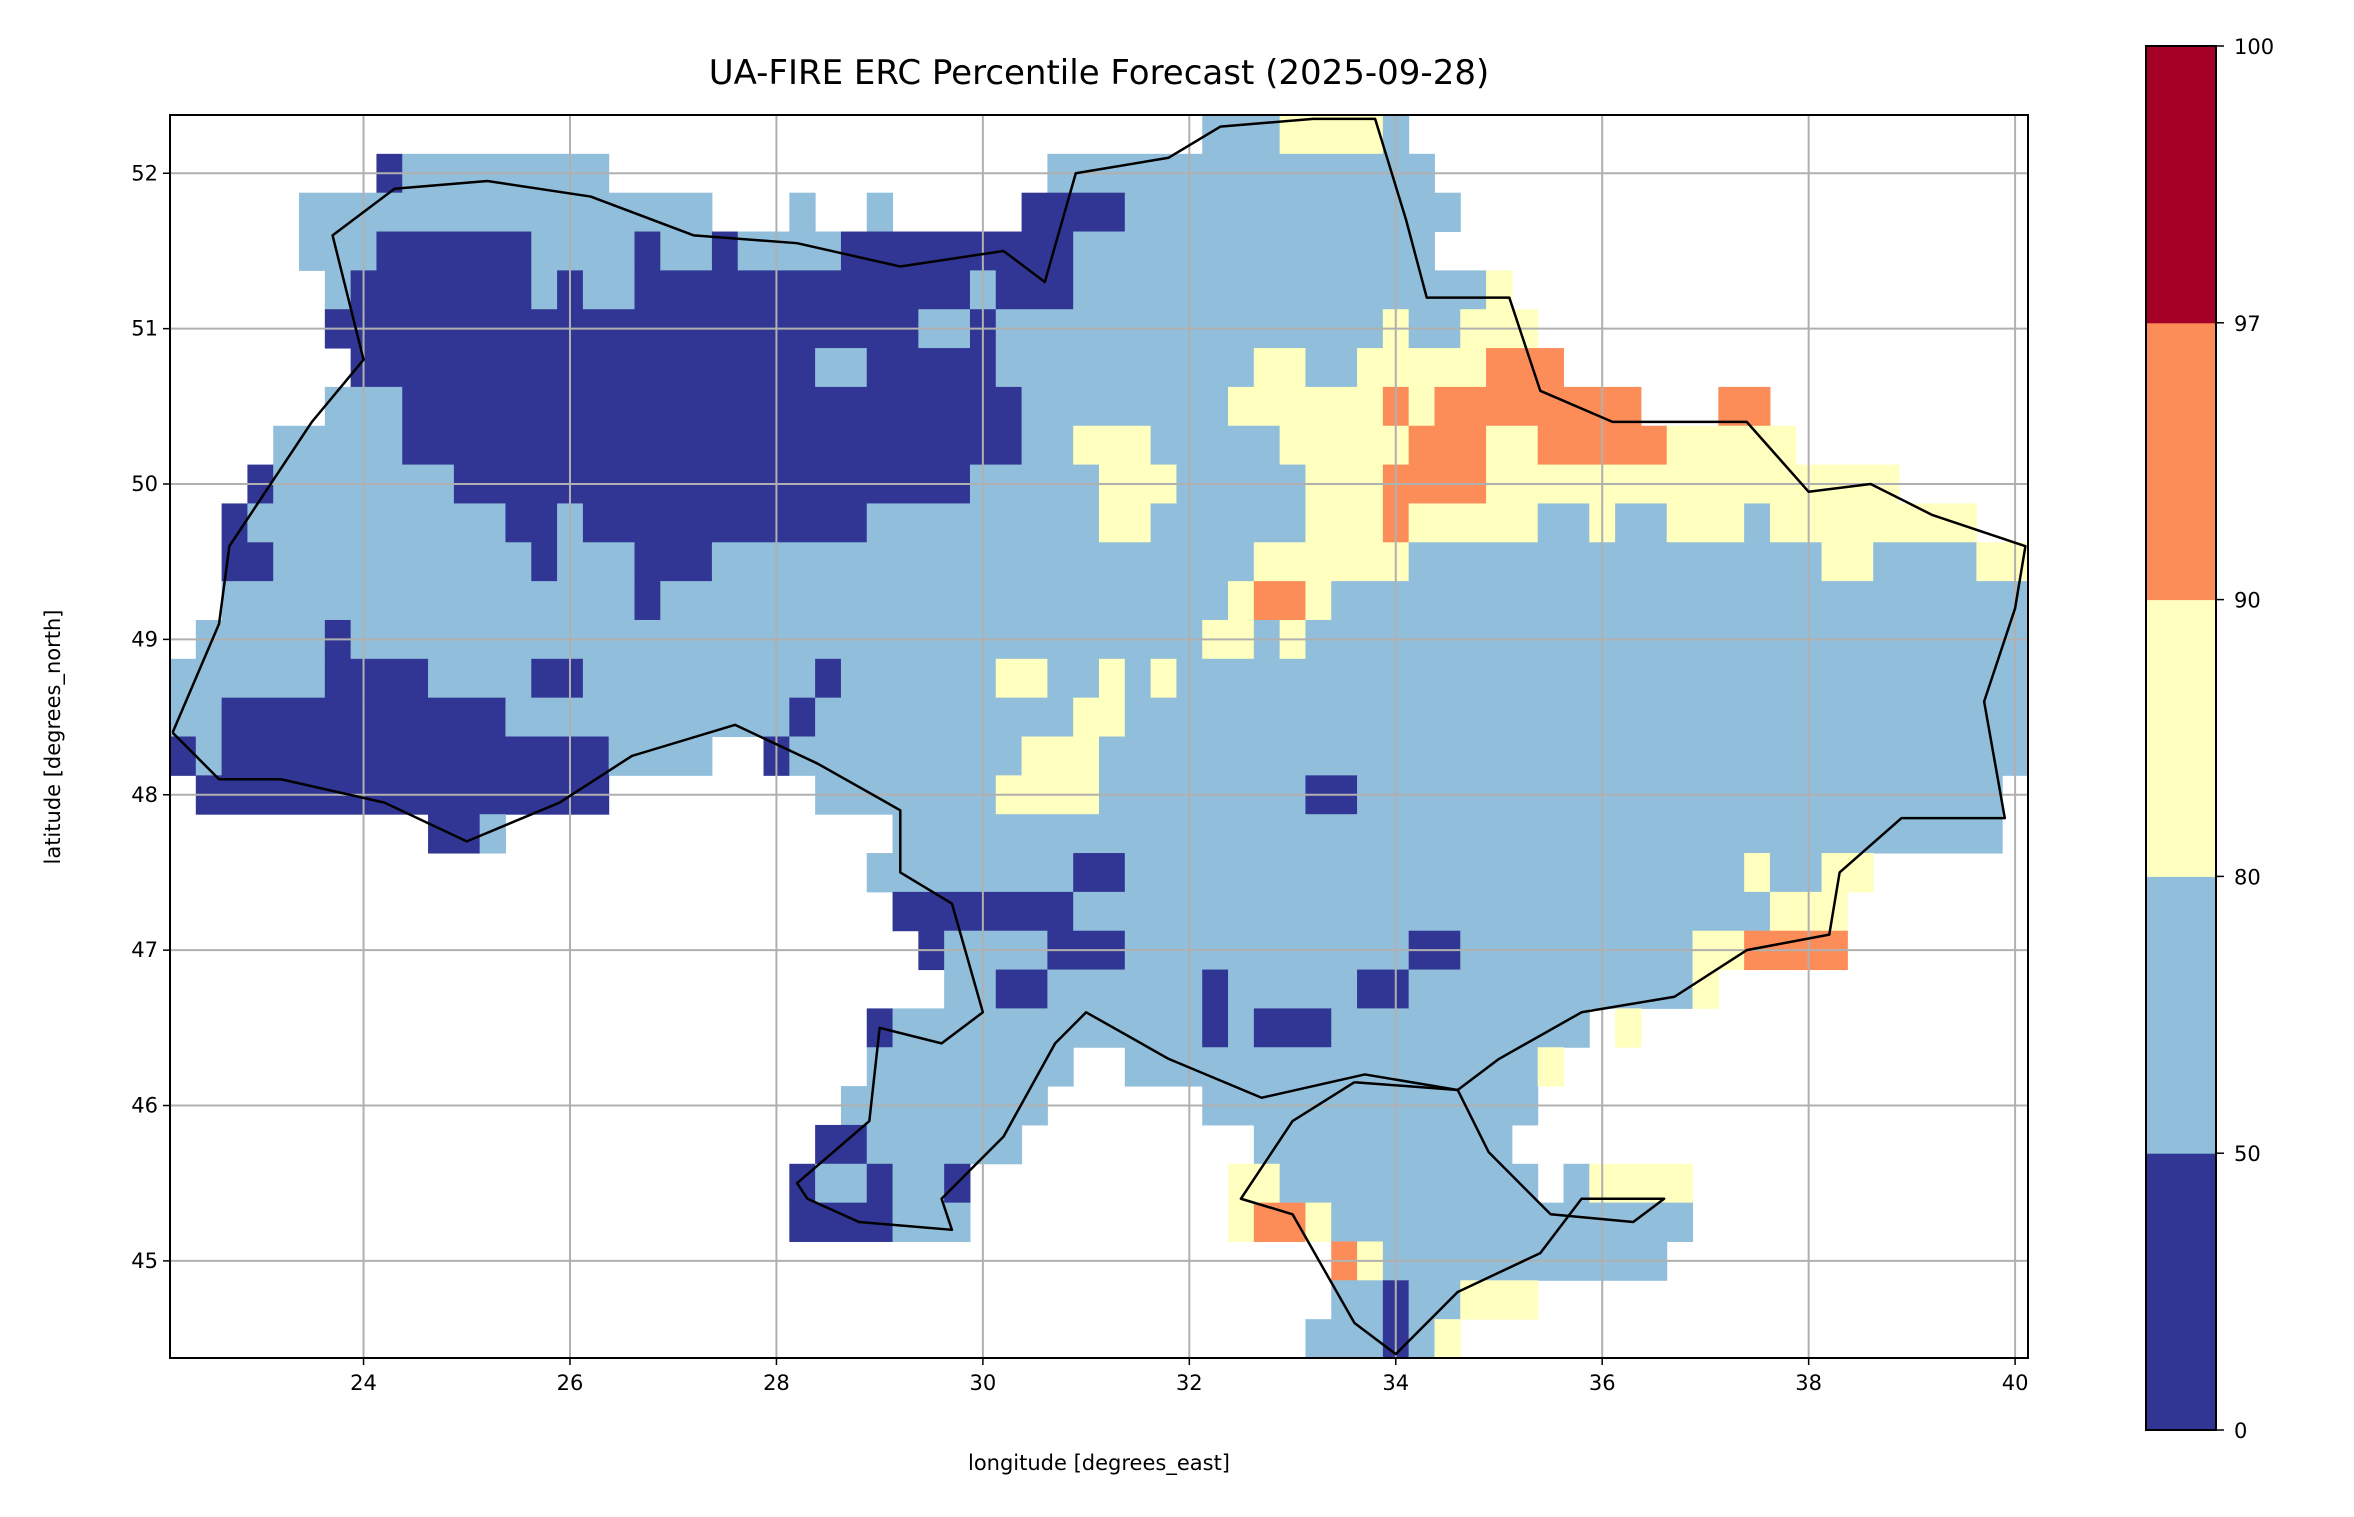  Describe the element at coordinates (144, 484) in the screenshot. I see `y-tick-label: 50` at that location.